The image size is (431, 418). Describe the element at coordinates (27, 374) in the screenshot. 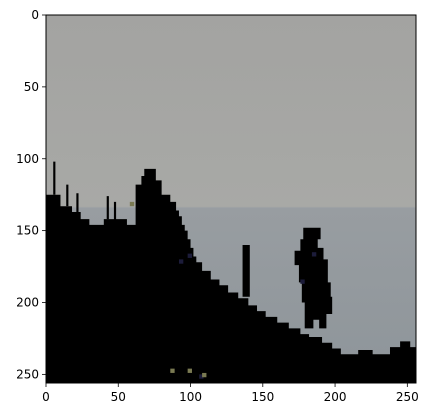

I see `y-tick-label: 250` at that location.